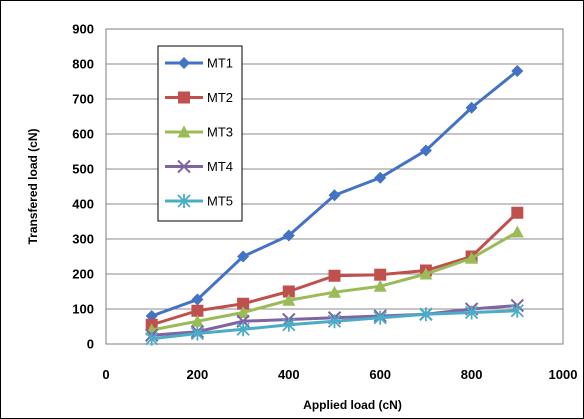 The height and width of the screenshot is (419, 584). I want to click on y-tick-label: 500, so click(83, 169).